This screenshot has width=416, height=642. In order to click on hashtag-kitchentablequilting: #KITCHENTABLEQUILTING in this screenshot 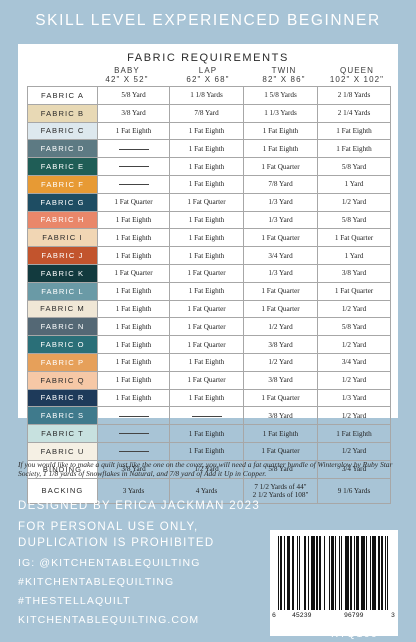, I will do `click(96, 582)`.